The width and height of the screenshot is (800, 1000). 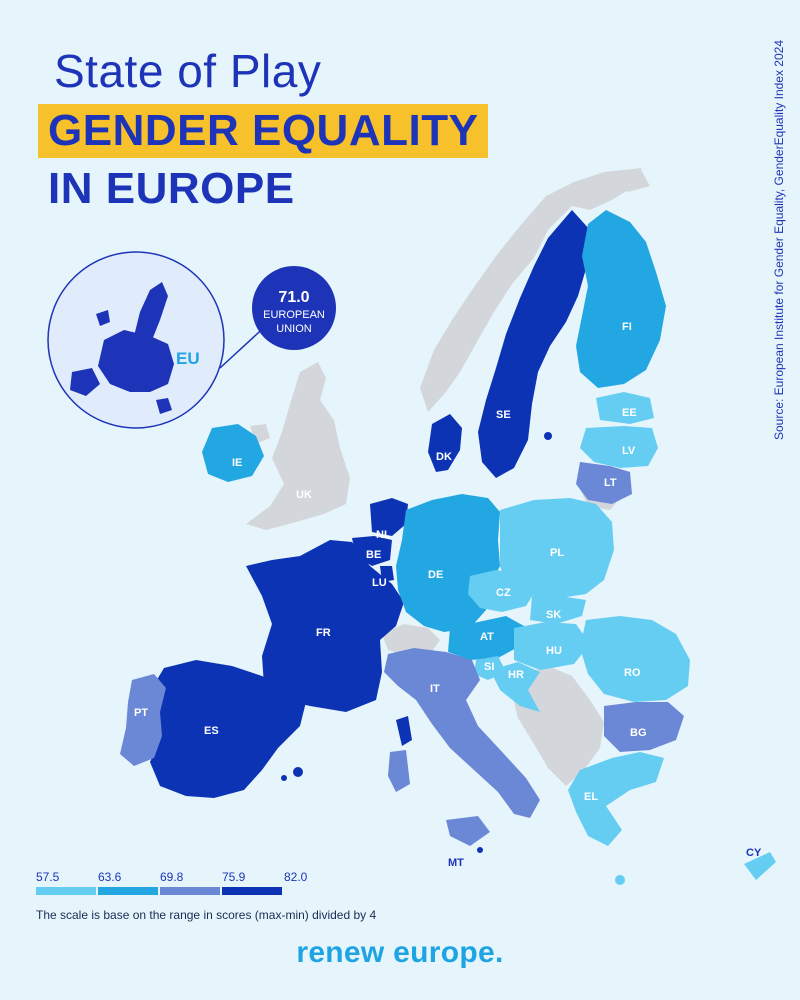 I want to click on label-fr: FR, so click(x=323, y=633).